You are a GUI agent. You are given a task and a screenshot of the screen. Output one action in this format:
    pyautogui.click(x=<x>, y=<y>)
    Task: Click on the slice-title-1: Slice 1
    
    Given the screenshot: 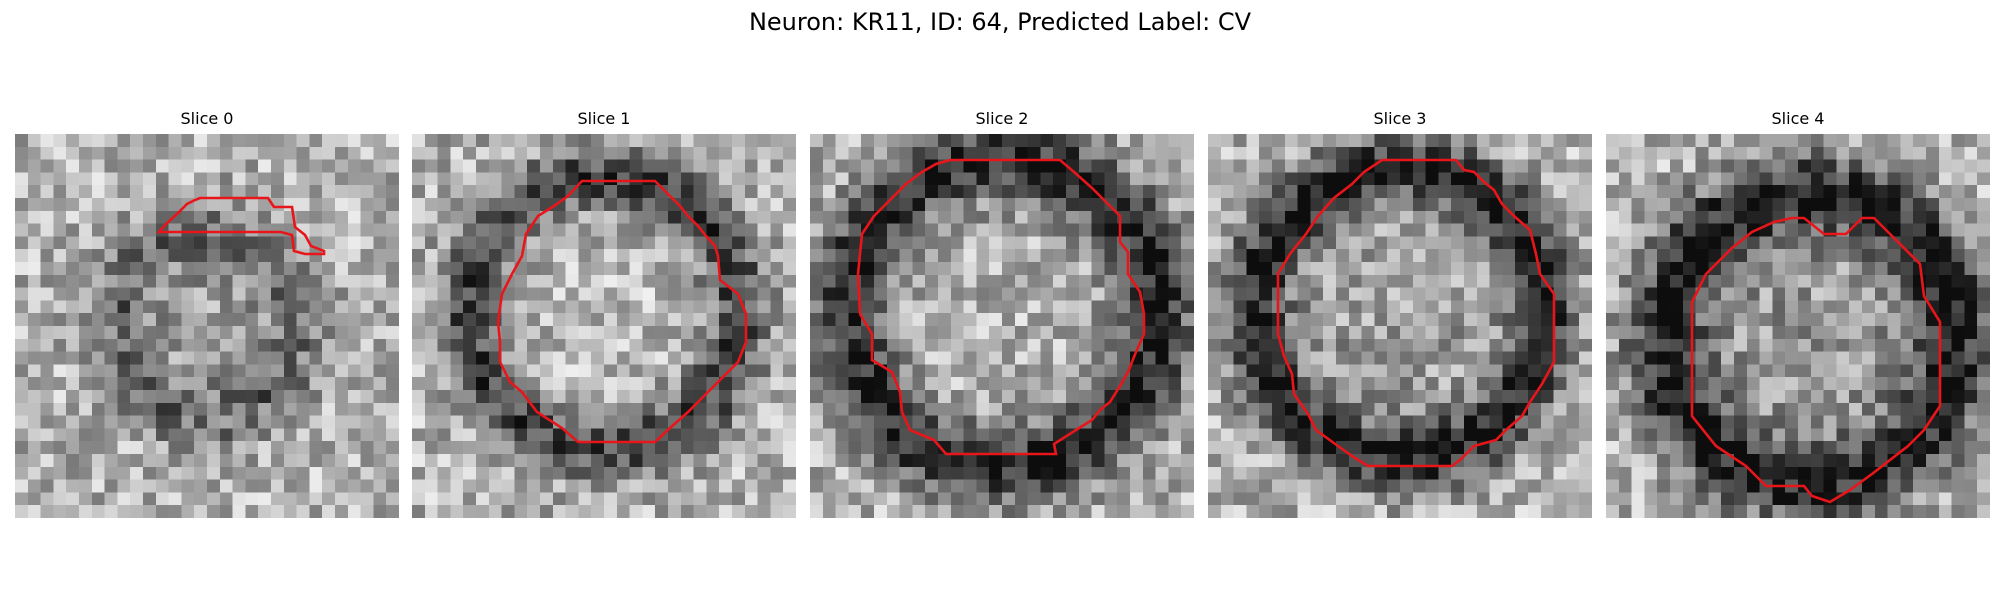 What is the action you would take?
    pyautogui.click(x=604, y=118)
    